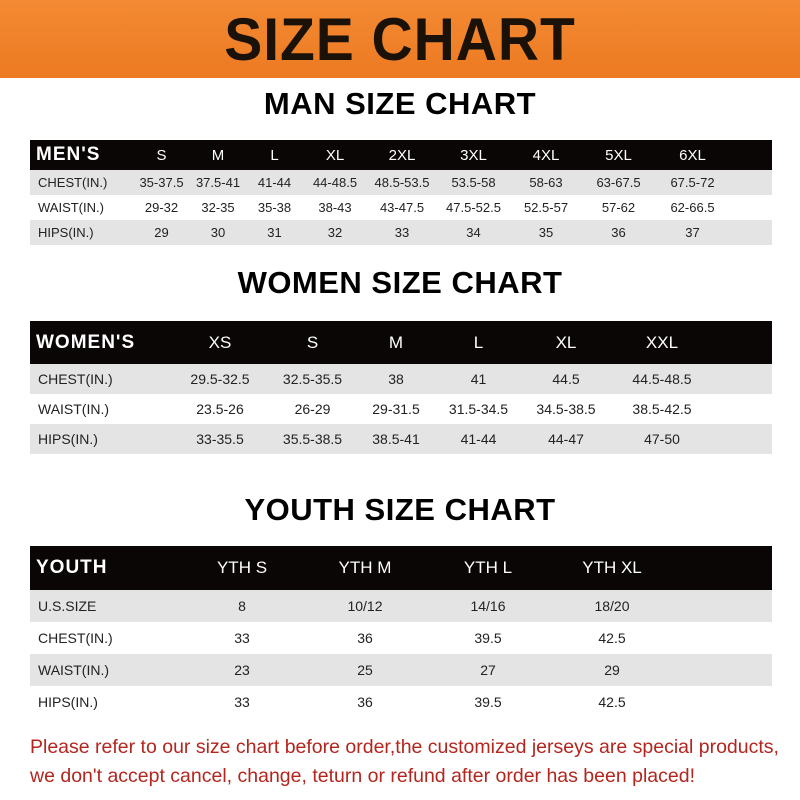 This screenshot has height=800, width=800. I want to click on table-cell: 35-38, so click(274, 207).